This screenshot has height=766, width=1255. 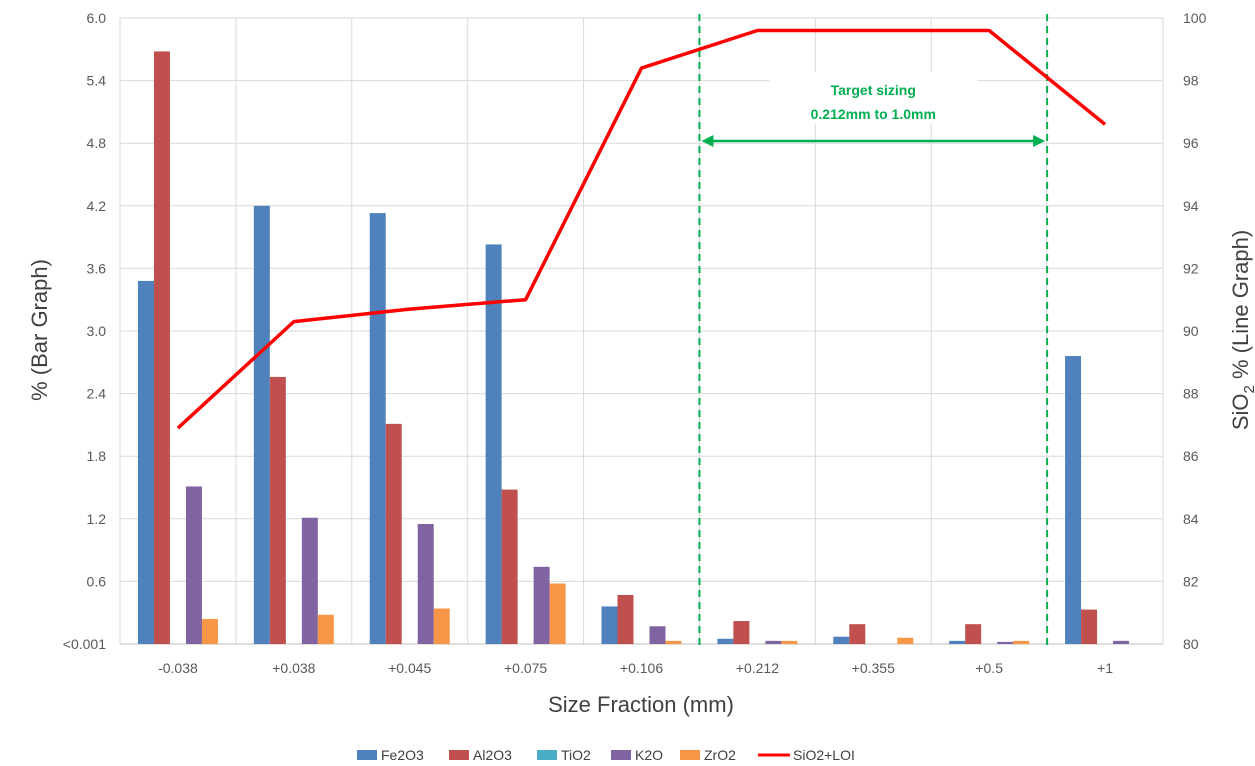 What do you see at coordinates (547, 755) in the screenshot?
I see `legend-swatch-tio2` at bounding box center [547, 755].